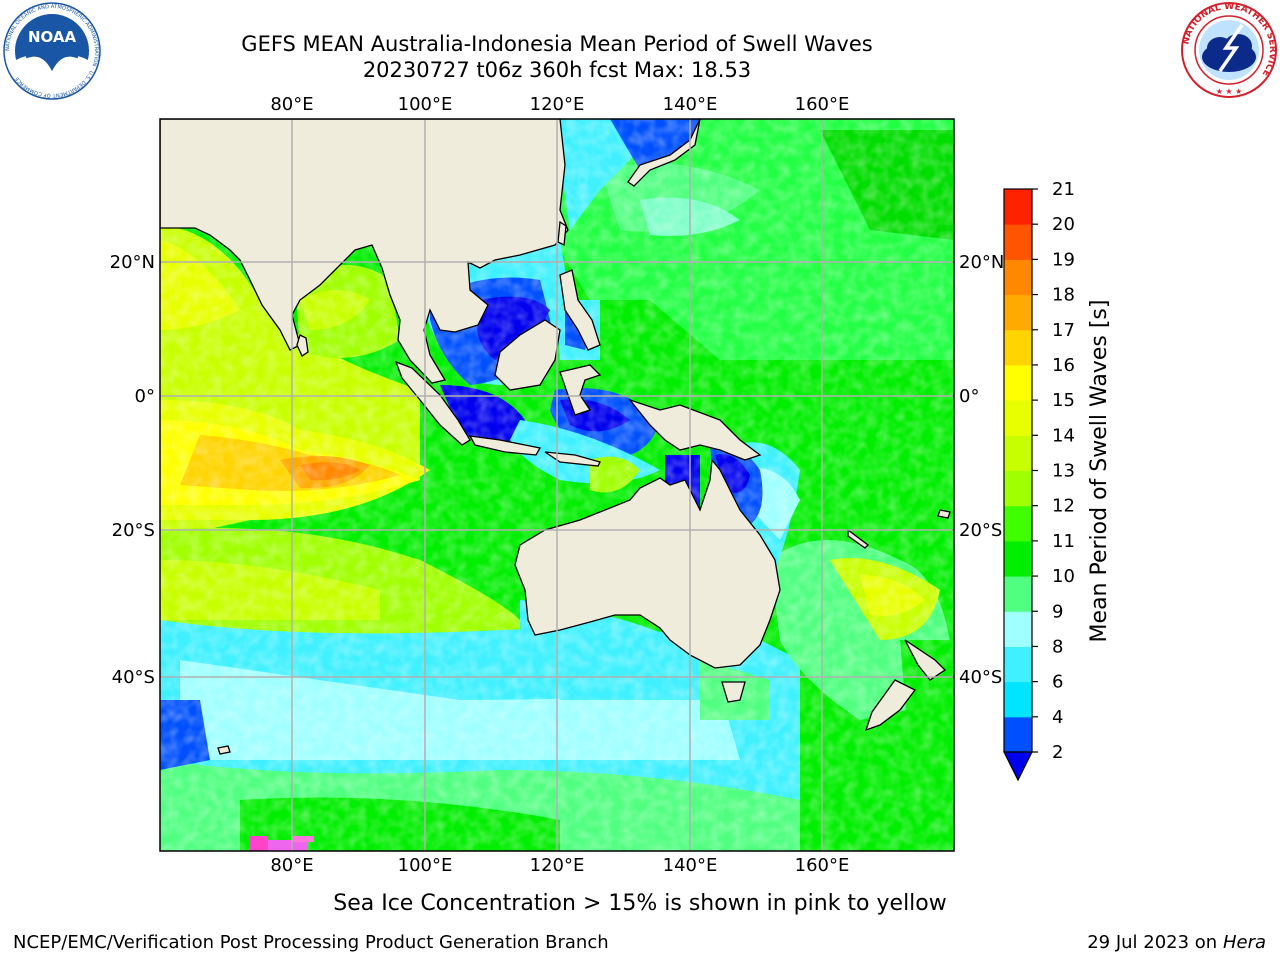  What do you see at coordinates (1063, 400) in the screenshot?
I see `colorbar-tick-label: 15` at bounding box center [1063, 400].